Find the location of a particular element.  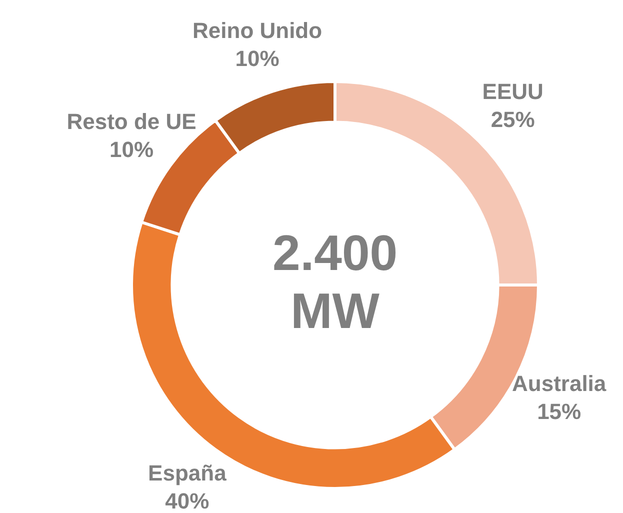

text: 2.400 MW is located at coordinates (335, 281).